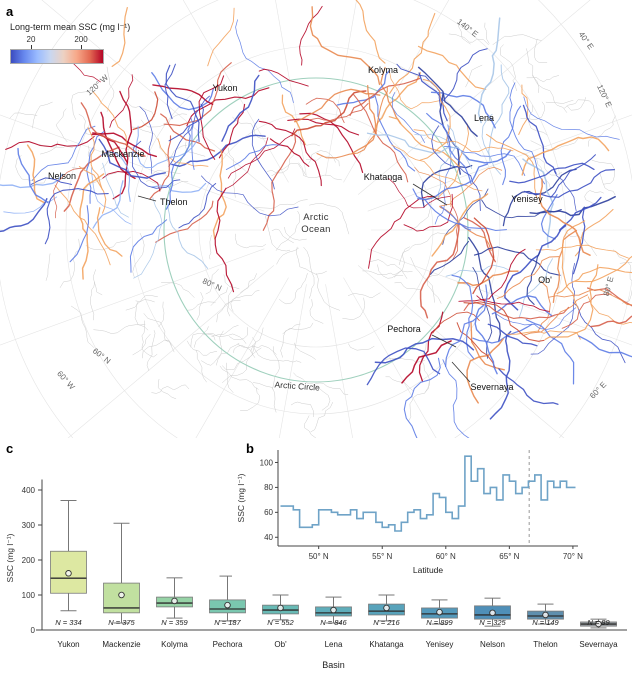 This screenshot has width=632, height=685. What do you see at coordinates (491, 387) in the screenshot?
I see `basin-label-severnaya: Severnaya` at bounding box center [491, 387].